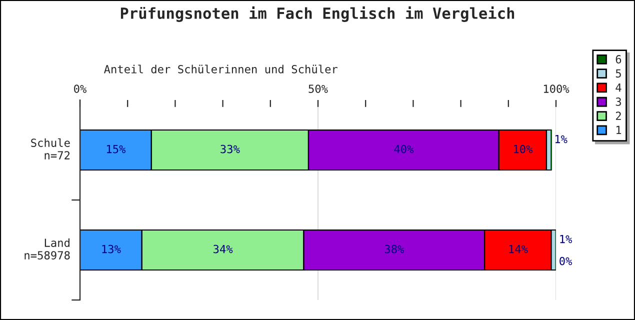 This screenshot has height=320, width=635. Describe the element at coordinates (116, 149) in the screenshot. I see `data-label: 15%` at that location.